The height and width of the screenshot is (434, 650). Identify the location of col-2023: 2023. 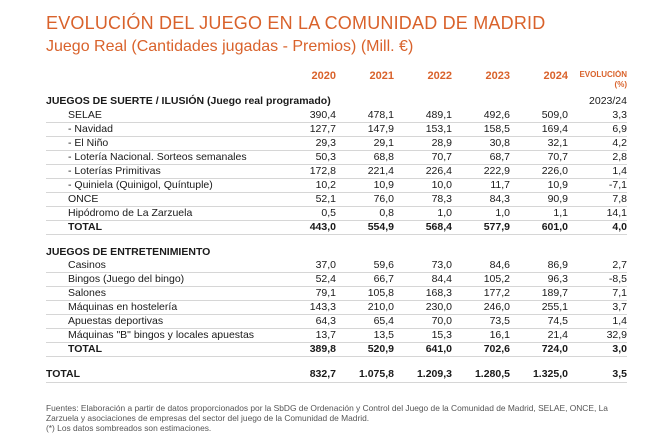
(497, 76).